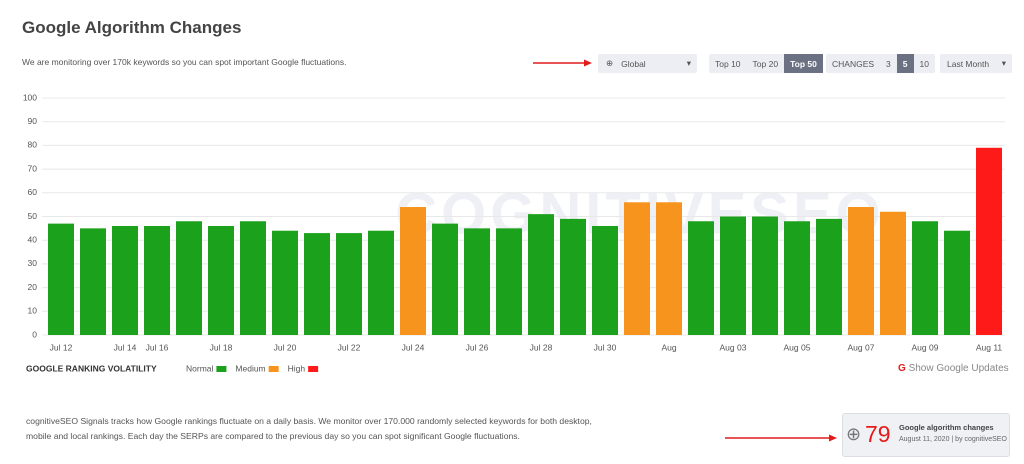 The height and width of the screenshot is (464, 1024). I want to click on show-updates-link: G Show Google Updates, so click(953, 368).